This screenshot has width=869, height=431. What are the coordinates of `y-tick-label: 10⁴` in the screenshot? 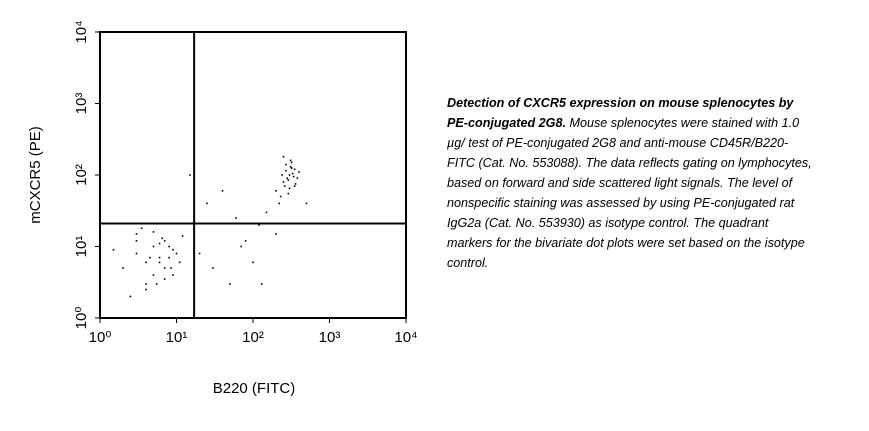 It's located at (81, 31).